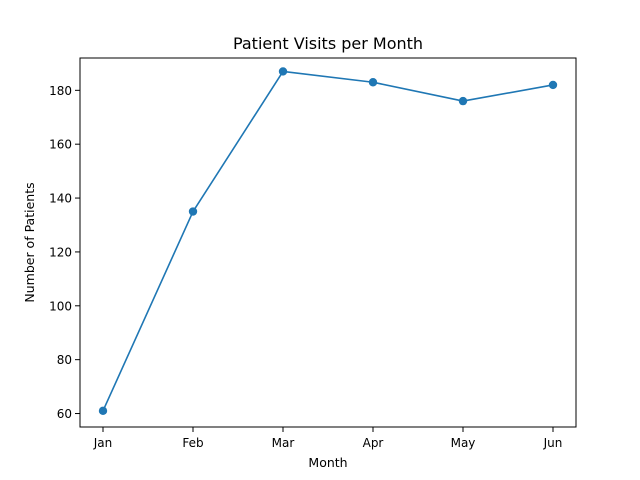 The height and width of the screenshot is (480, 640). I want to click on y-tick-label: 120, so click(60, 252).